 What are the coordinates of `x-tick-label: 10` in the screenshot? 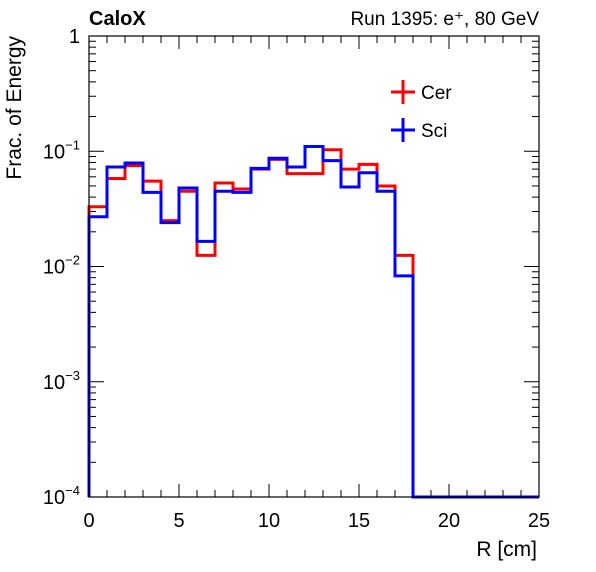 It's located at (269, 521).